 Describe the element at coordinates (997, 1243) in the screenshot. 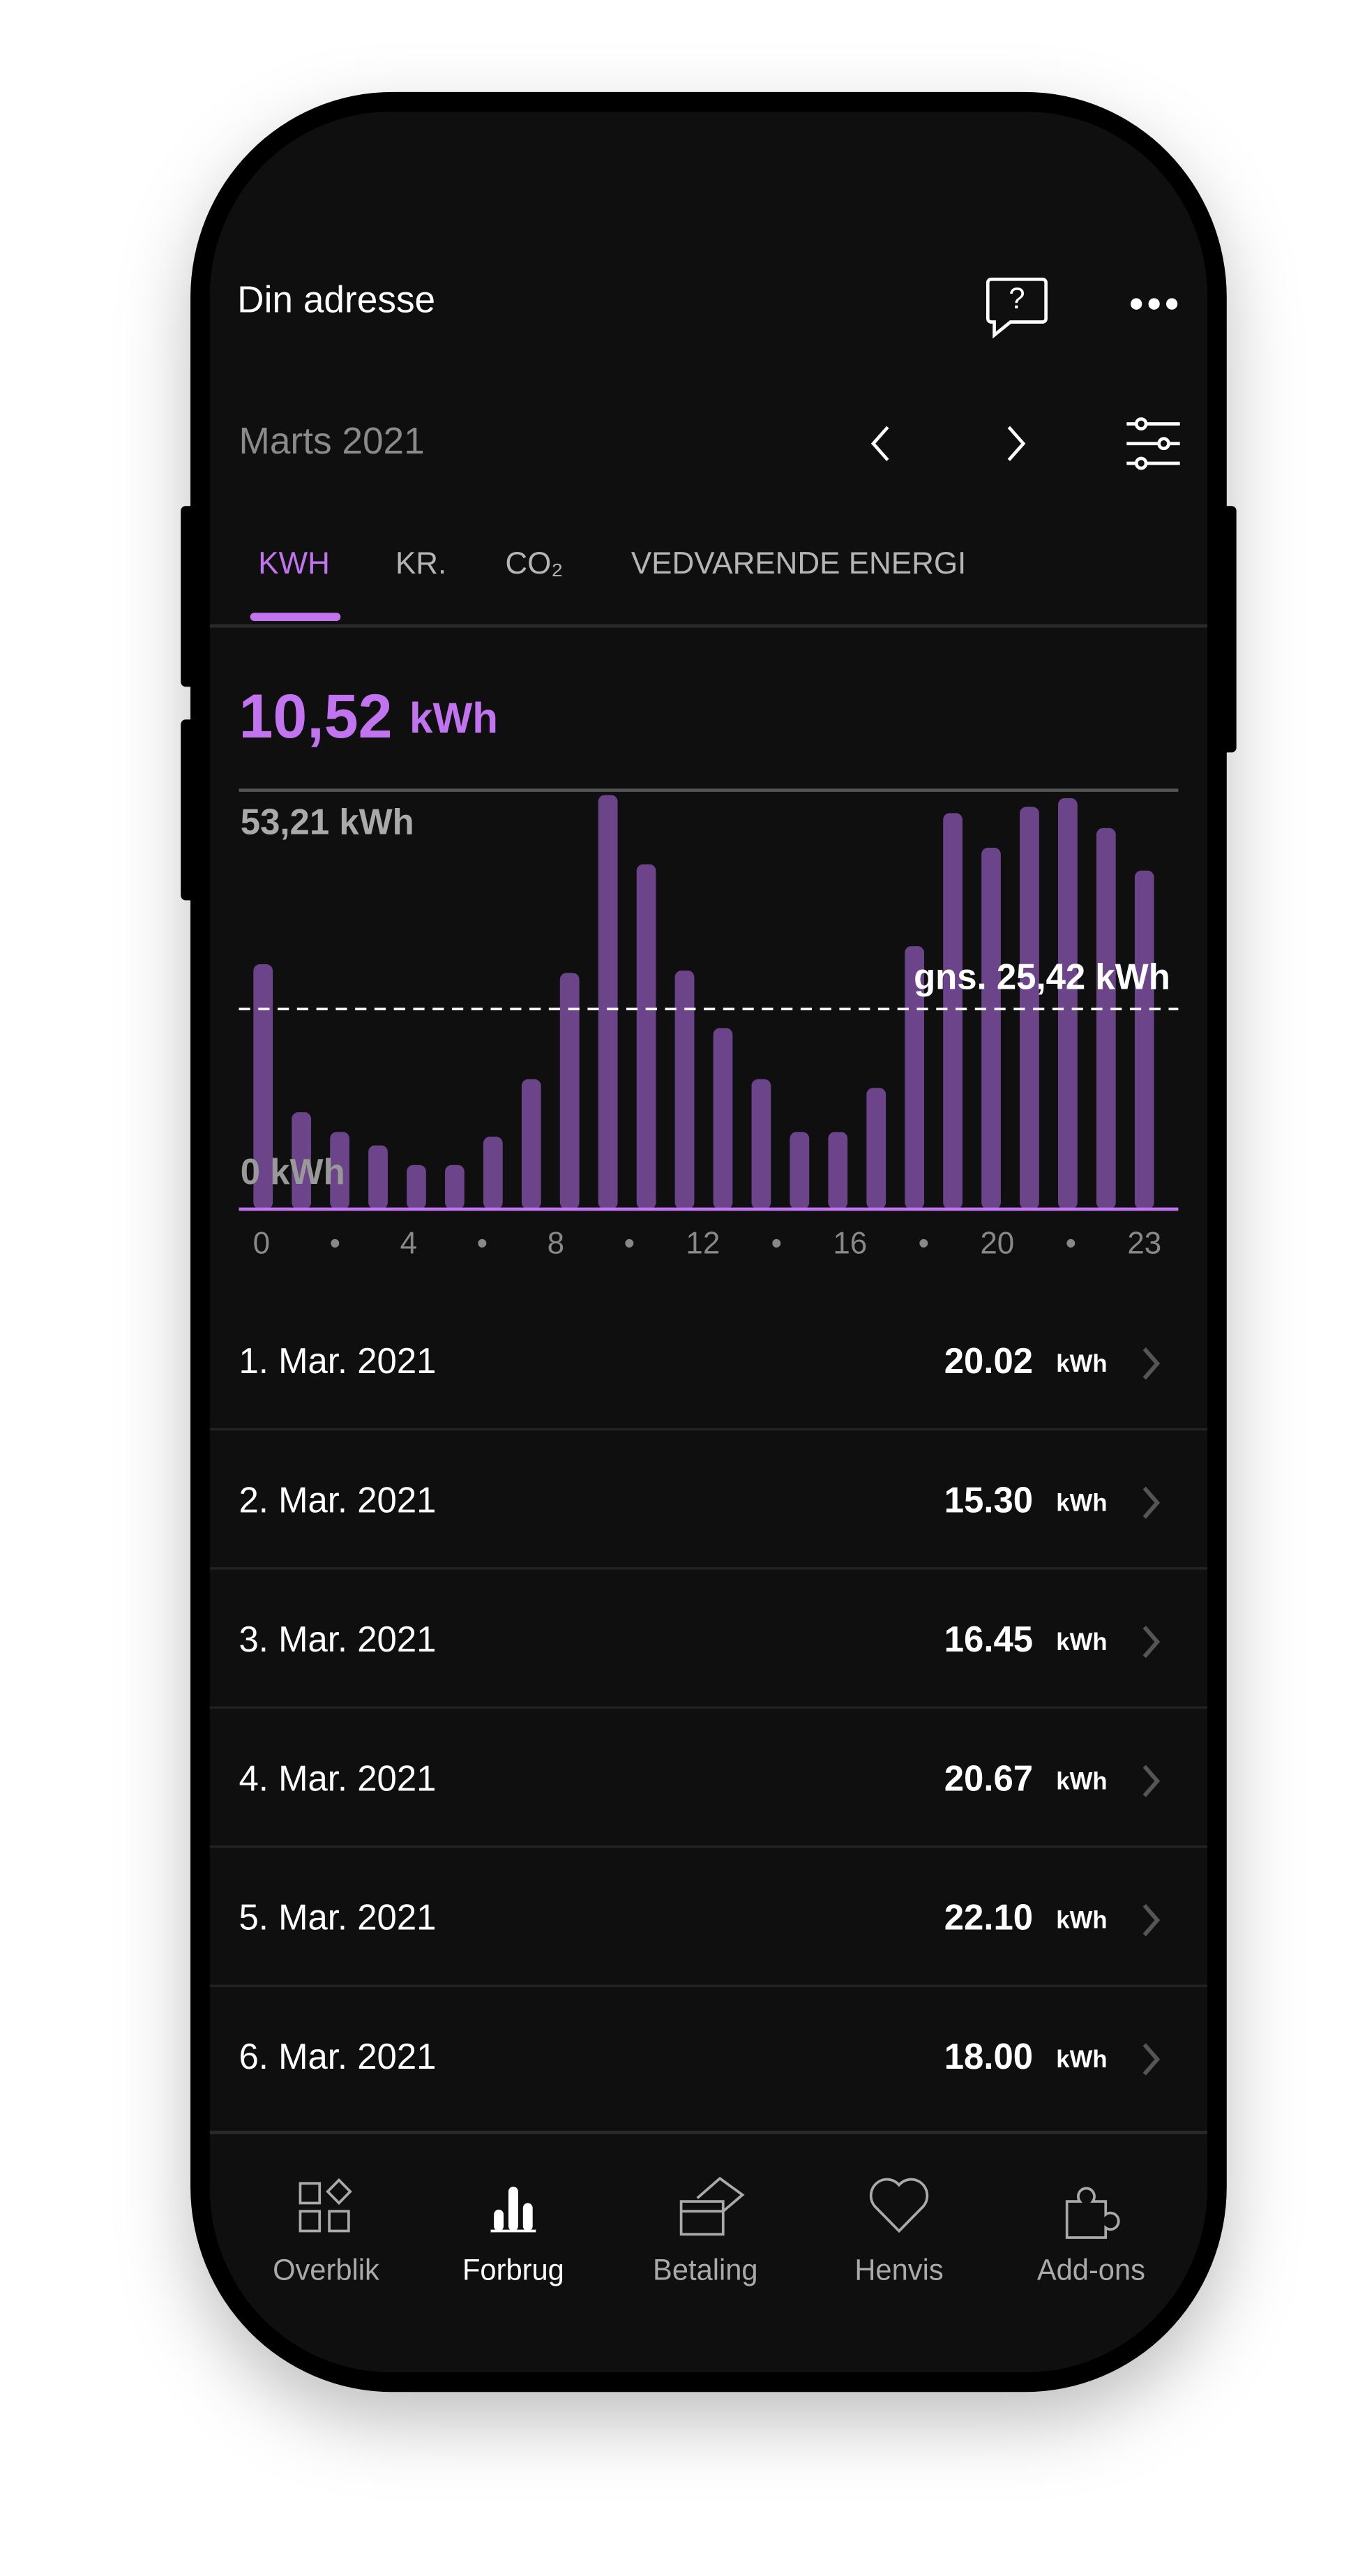

I see `x-tick-label: 20` at that location.